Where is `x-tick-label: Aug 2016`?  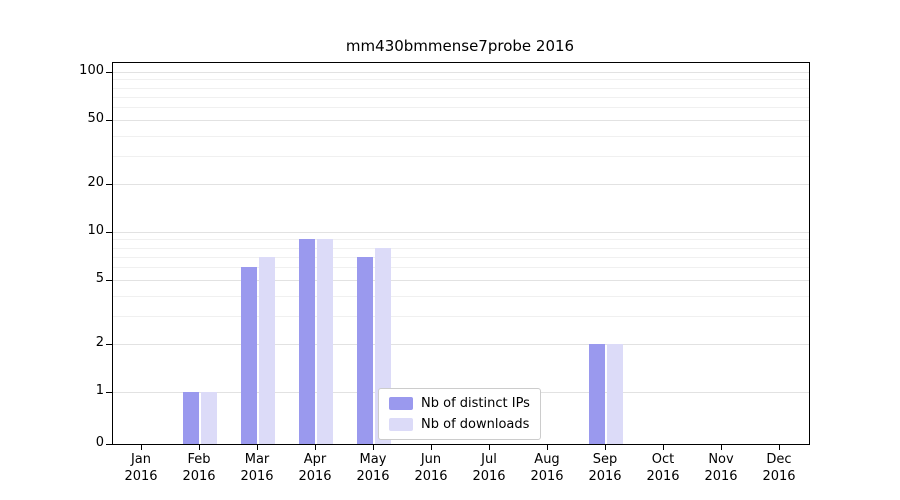 x-tick-label: Aug 2016 is located at coordinates (547, 468).